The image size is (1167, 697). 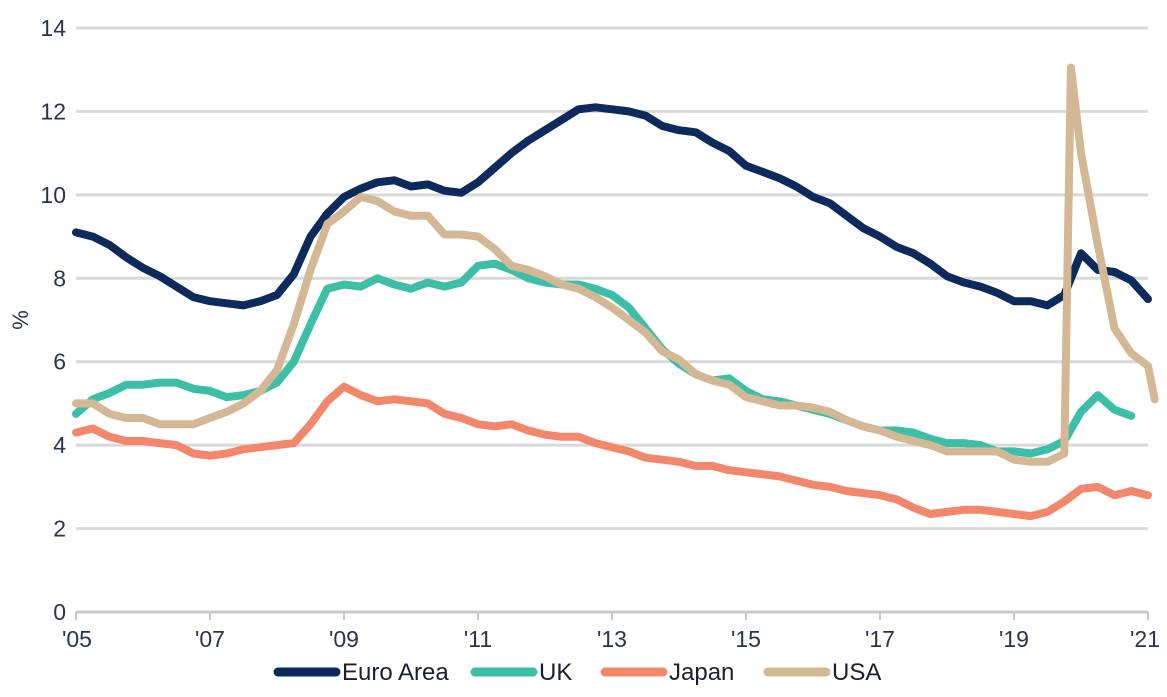 I want to click on y-axis-label: %, so click(x=20, y=320).